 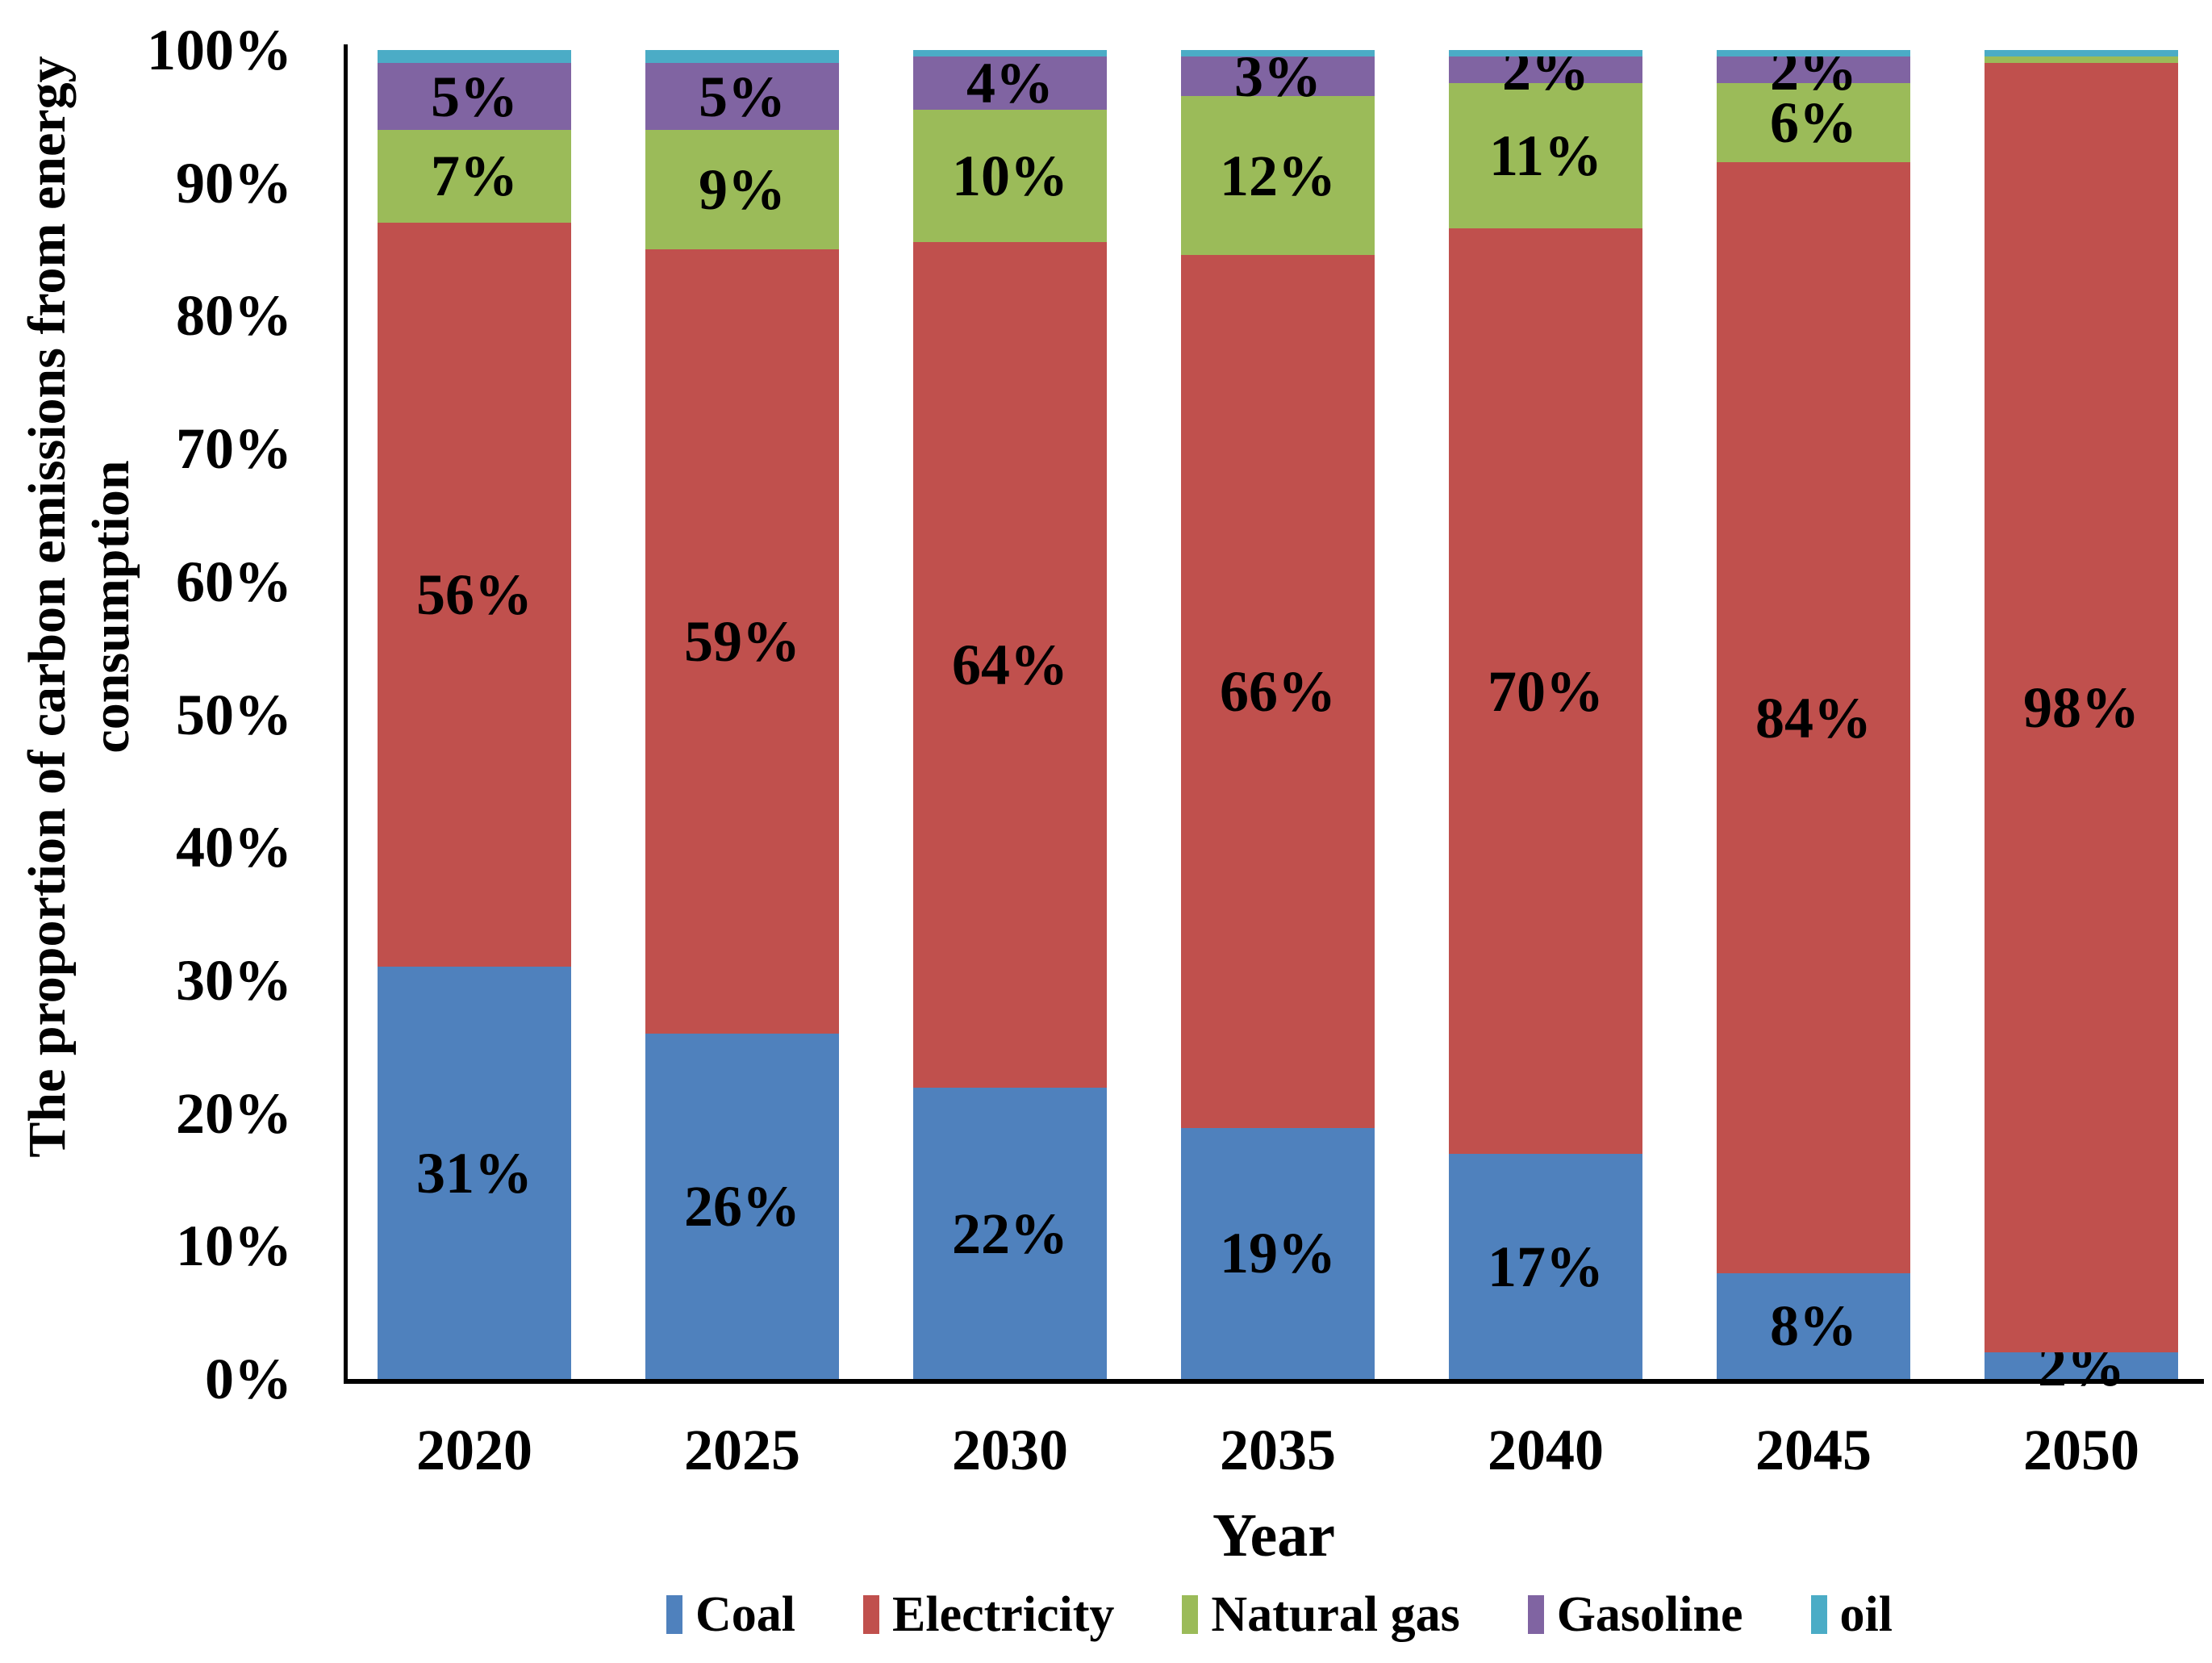 I want to click on bar-segment-gasoline-2020: 5%, so click(x=474, y=96).